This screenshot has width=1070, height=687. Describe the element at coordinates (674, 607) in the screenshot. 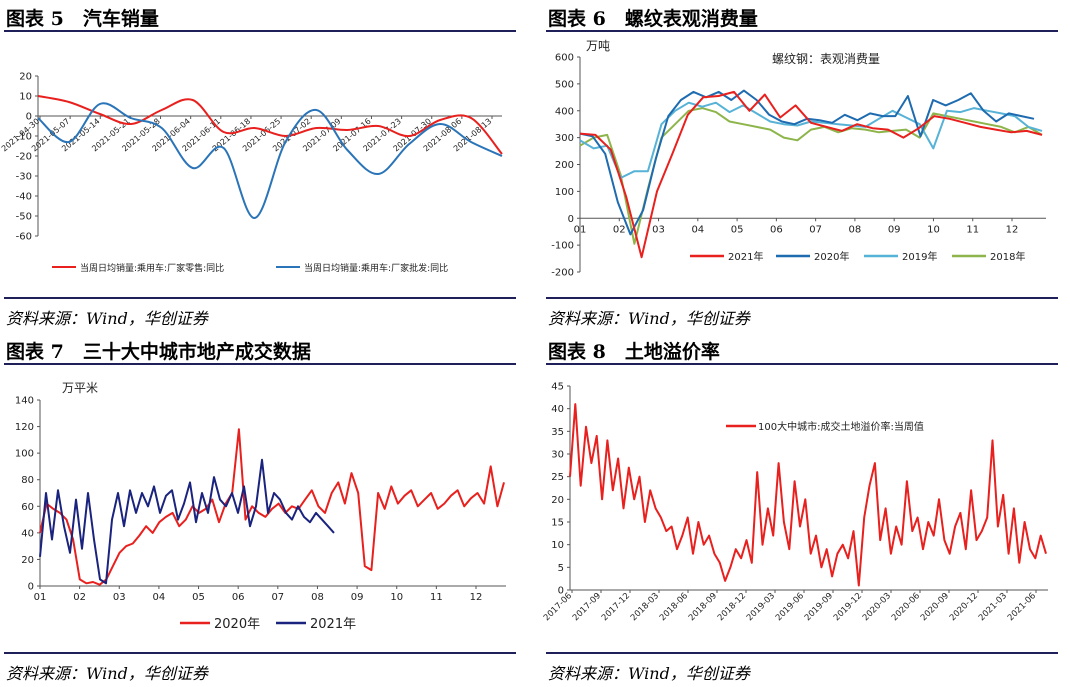

I see `x-tick-label: 2018-06` at that location.